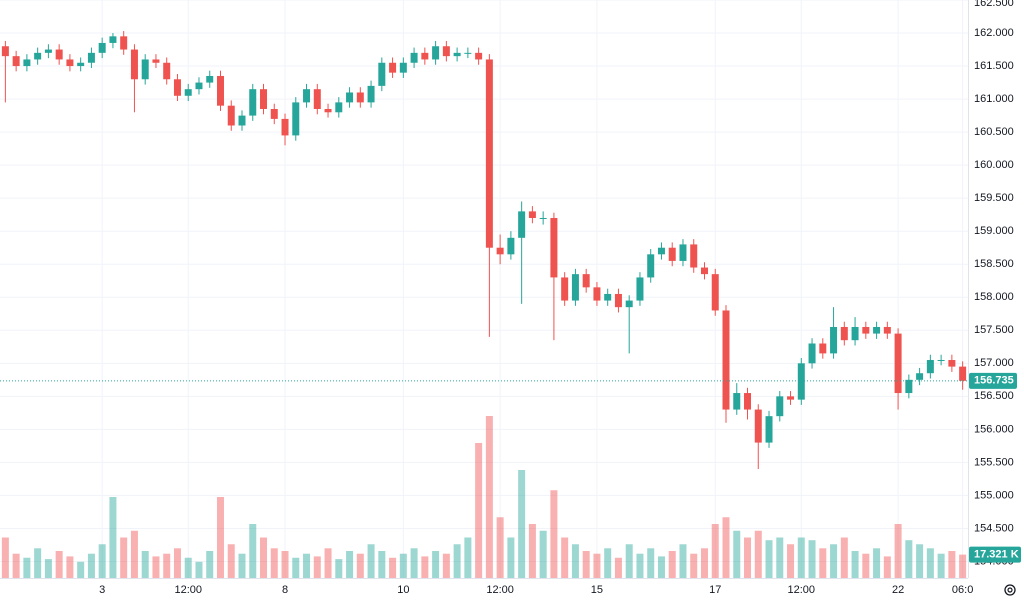 The width and height of the screenshot is (1024, 600). I want to click on y-tick-label: 157.500, so click(994, 330).